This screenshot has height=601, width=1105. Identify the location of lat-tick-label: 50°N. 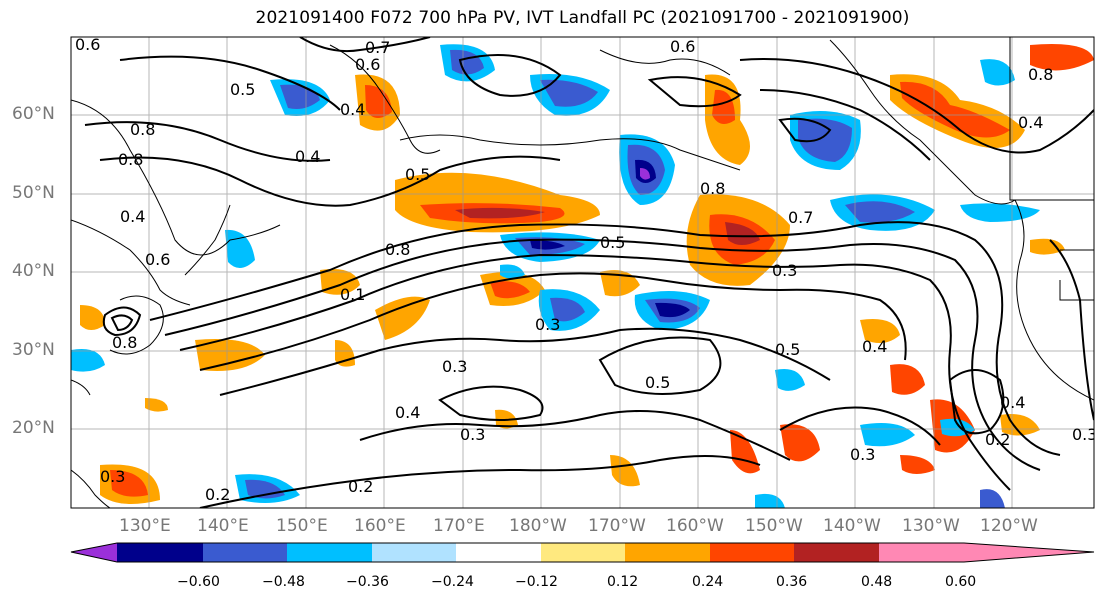
(33, 193).